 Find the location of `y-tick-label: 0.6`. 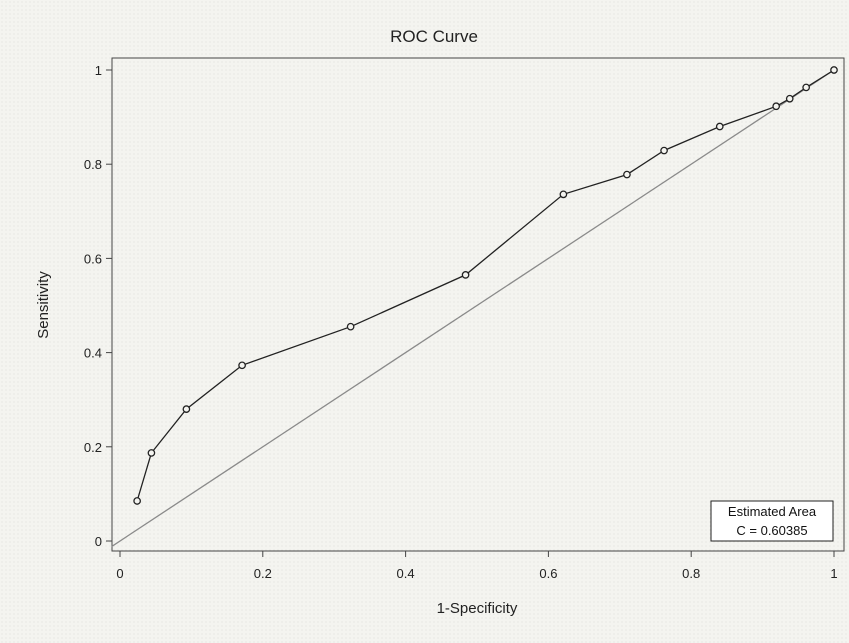

y-tick-label: 0.6 is located at coordinates (93, 258).